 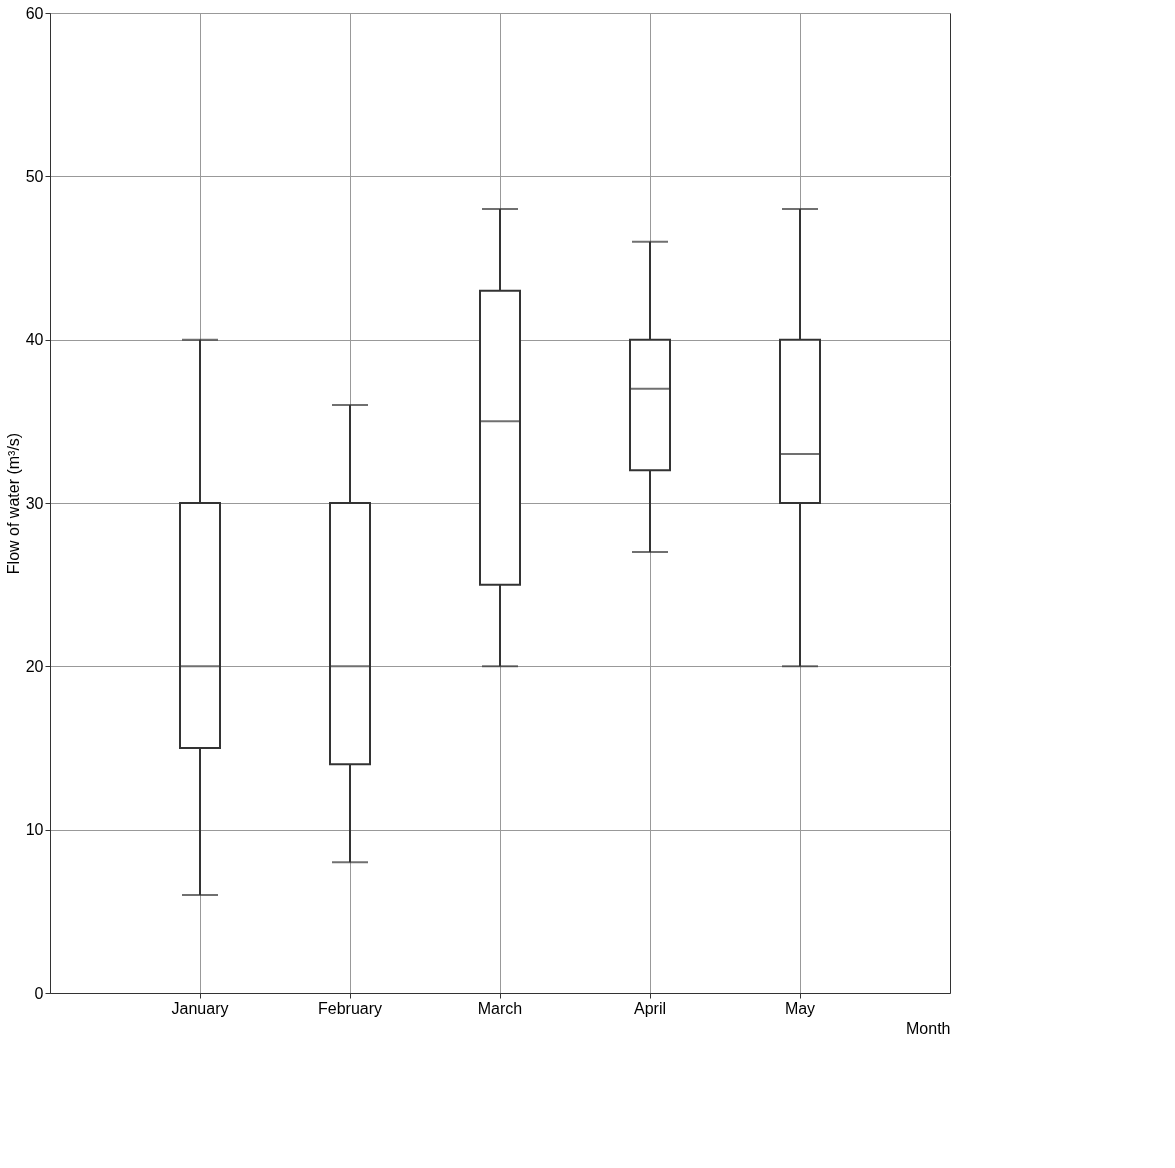 I want to click on x-tick-label: April, so click(x=650, y=1008).